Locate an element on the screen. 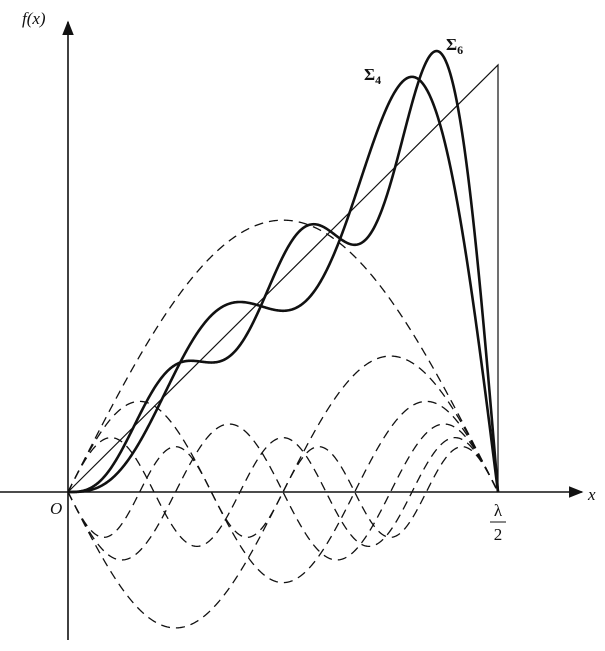 The image size is (605, 651). origin-label: O is located at coordinates (56, 508).